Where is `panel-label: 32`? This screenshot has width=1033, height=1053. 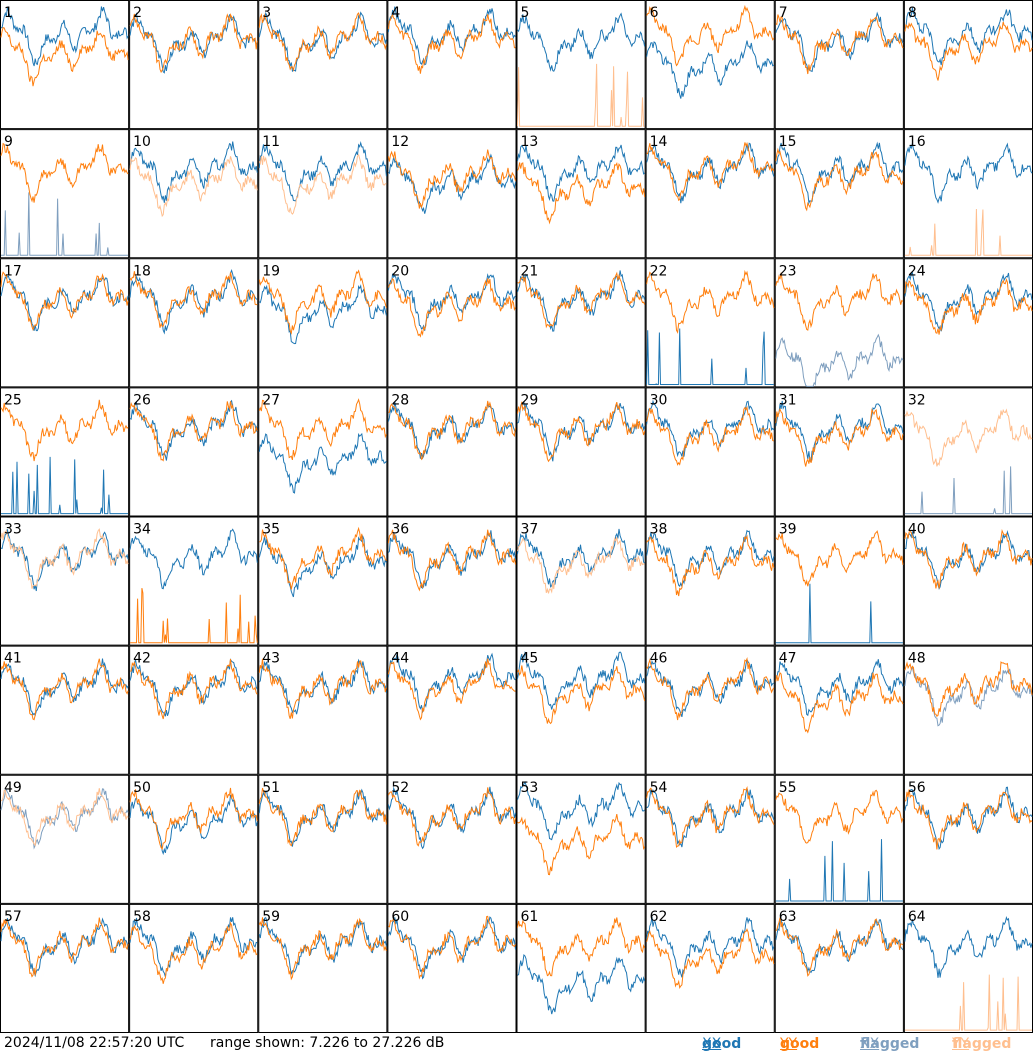
panel-label: 32 is located at coordinates (917, 400).